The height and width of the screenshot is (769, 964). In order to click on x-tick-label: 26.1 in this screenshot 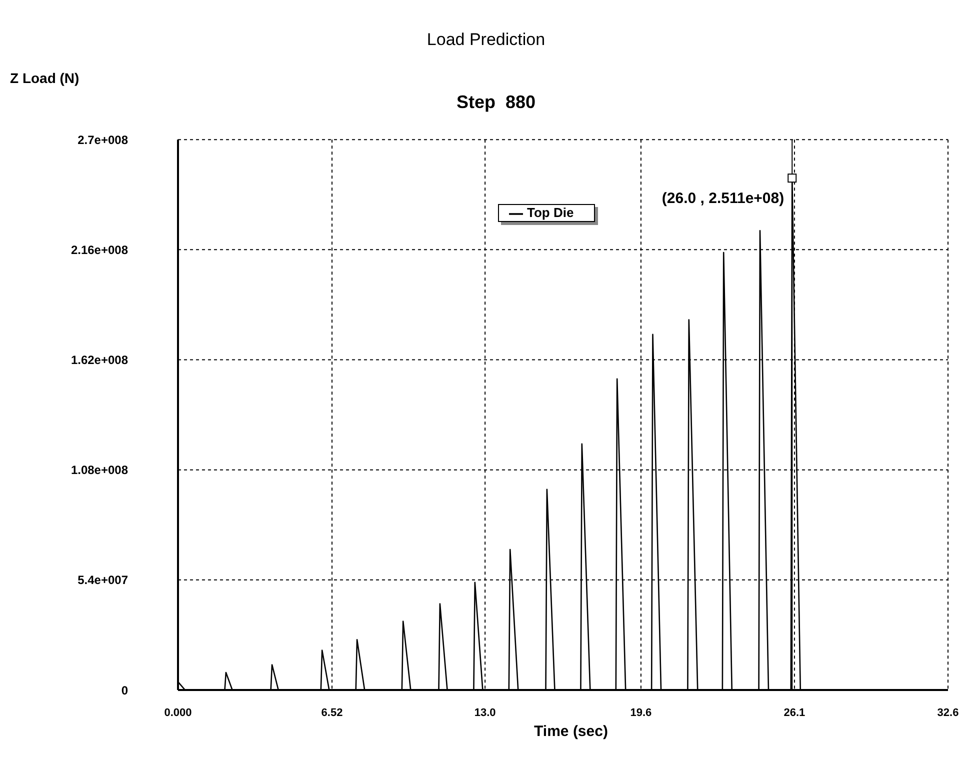, I will do `click(795, 712)`.